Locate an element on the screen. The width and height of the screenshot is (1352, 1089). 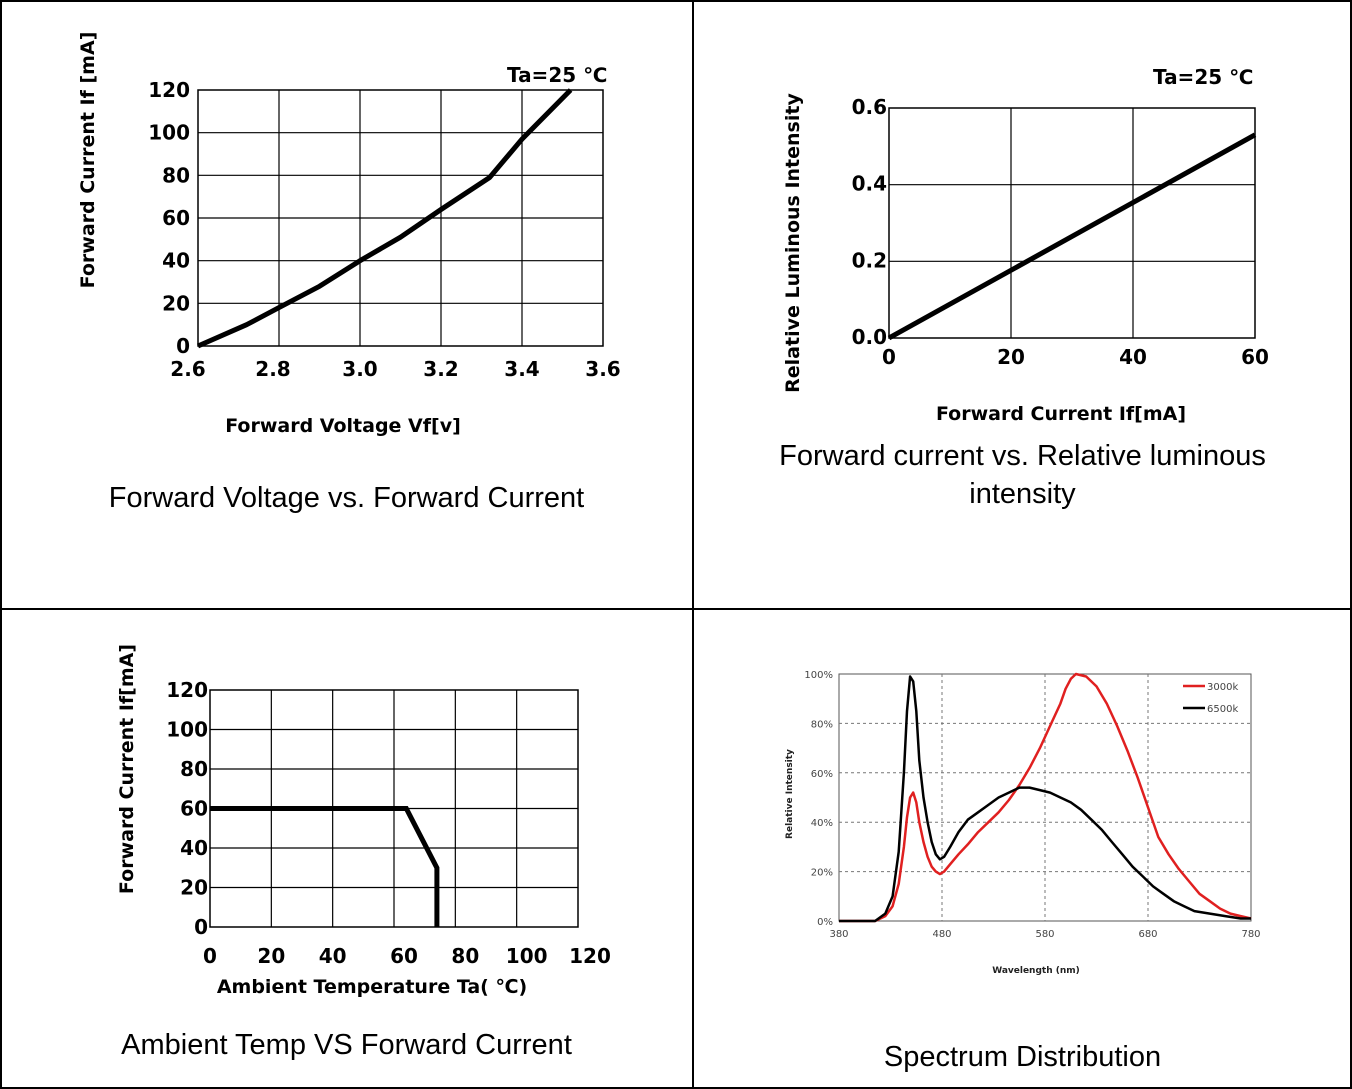
y-tick-label: 60% is located at coordinates (822, 774).